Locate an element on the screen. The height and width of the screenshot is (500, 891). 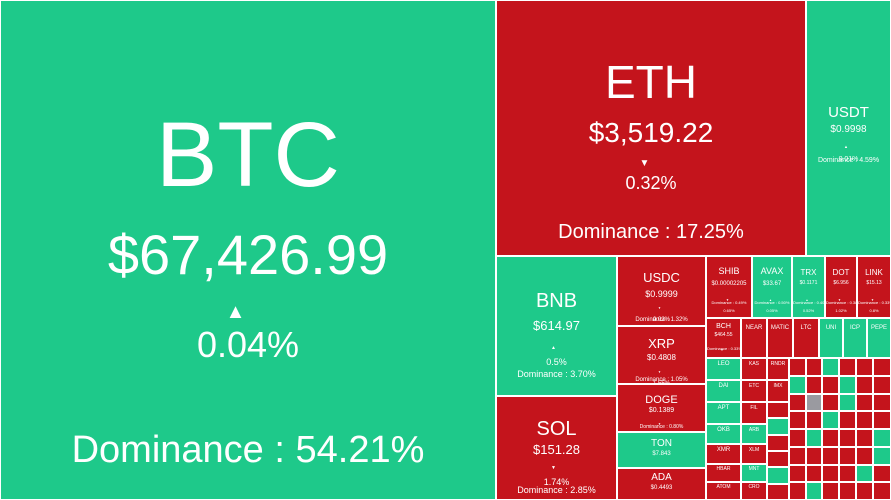
tile-cro: CRO is located at coordinates (754, 491).